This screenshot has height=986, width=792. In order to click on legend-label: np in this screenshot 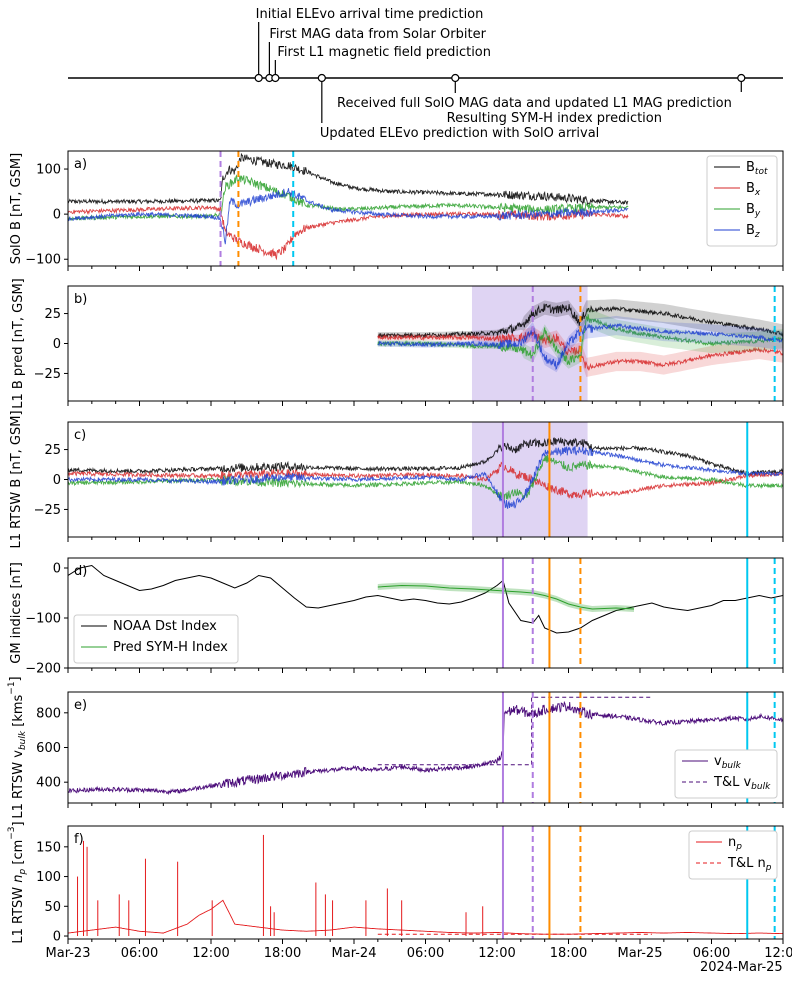, I will do `click(735, 843)`.